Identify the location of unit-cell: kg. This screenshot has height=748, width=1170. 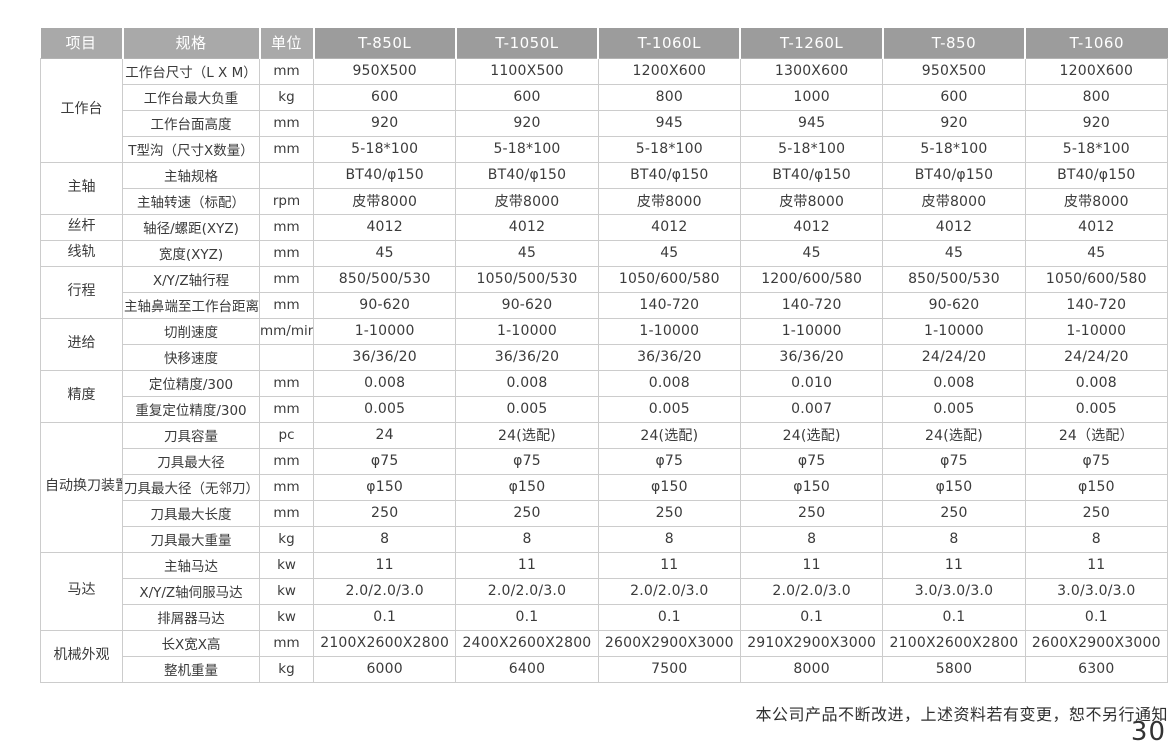
(286, 539).